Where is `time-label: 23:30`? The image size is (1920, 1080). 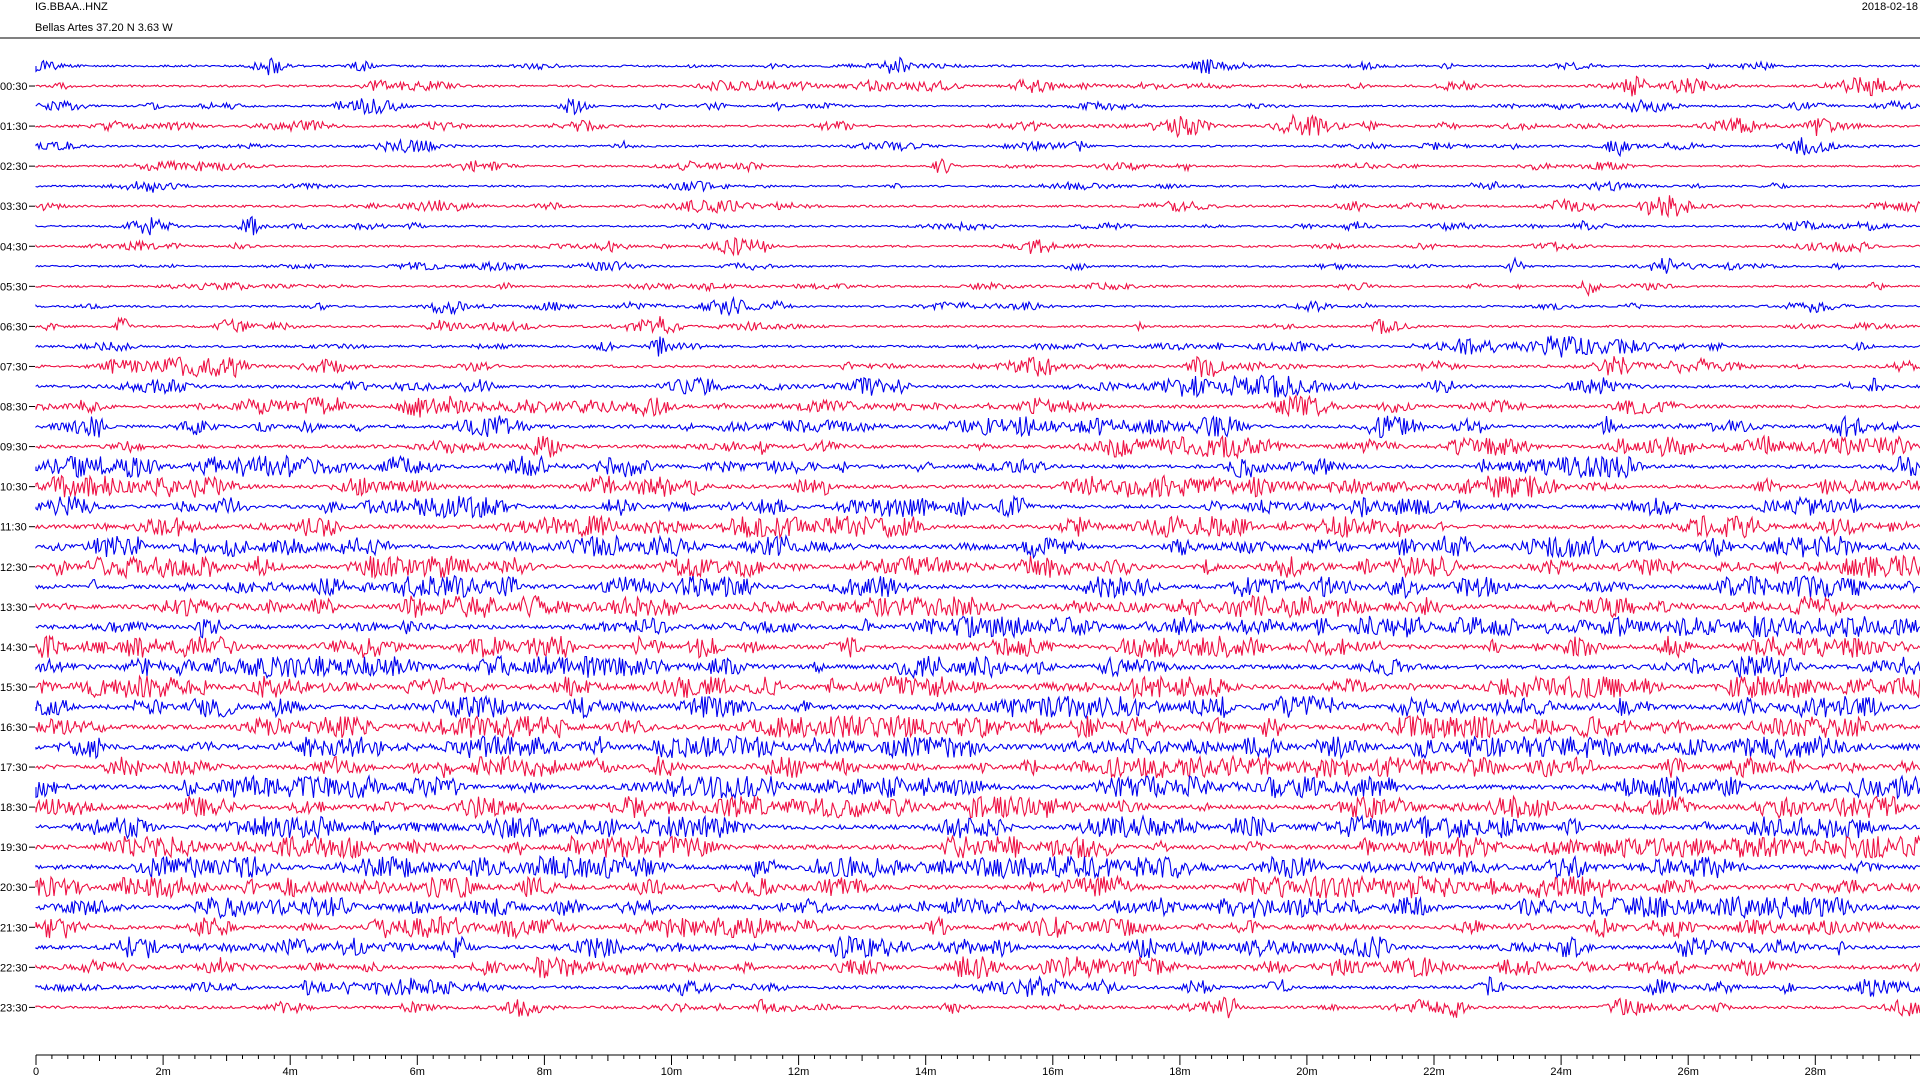 time-label: 23:30 is located at coordinates (14, 1008).